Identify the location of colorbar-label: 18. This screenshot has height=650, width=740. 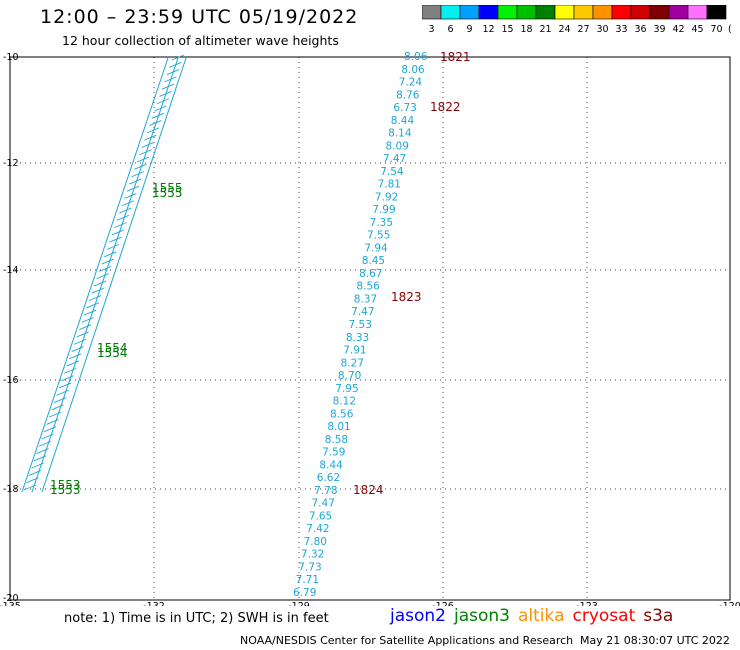
(526, 29).